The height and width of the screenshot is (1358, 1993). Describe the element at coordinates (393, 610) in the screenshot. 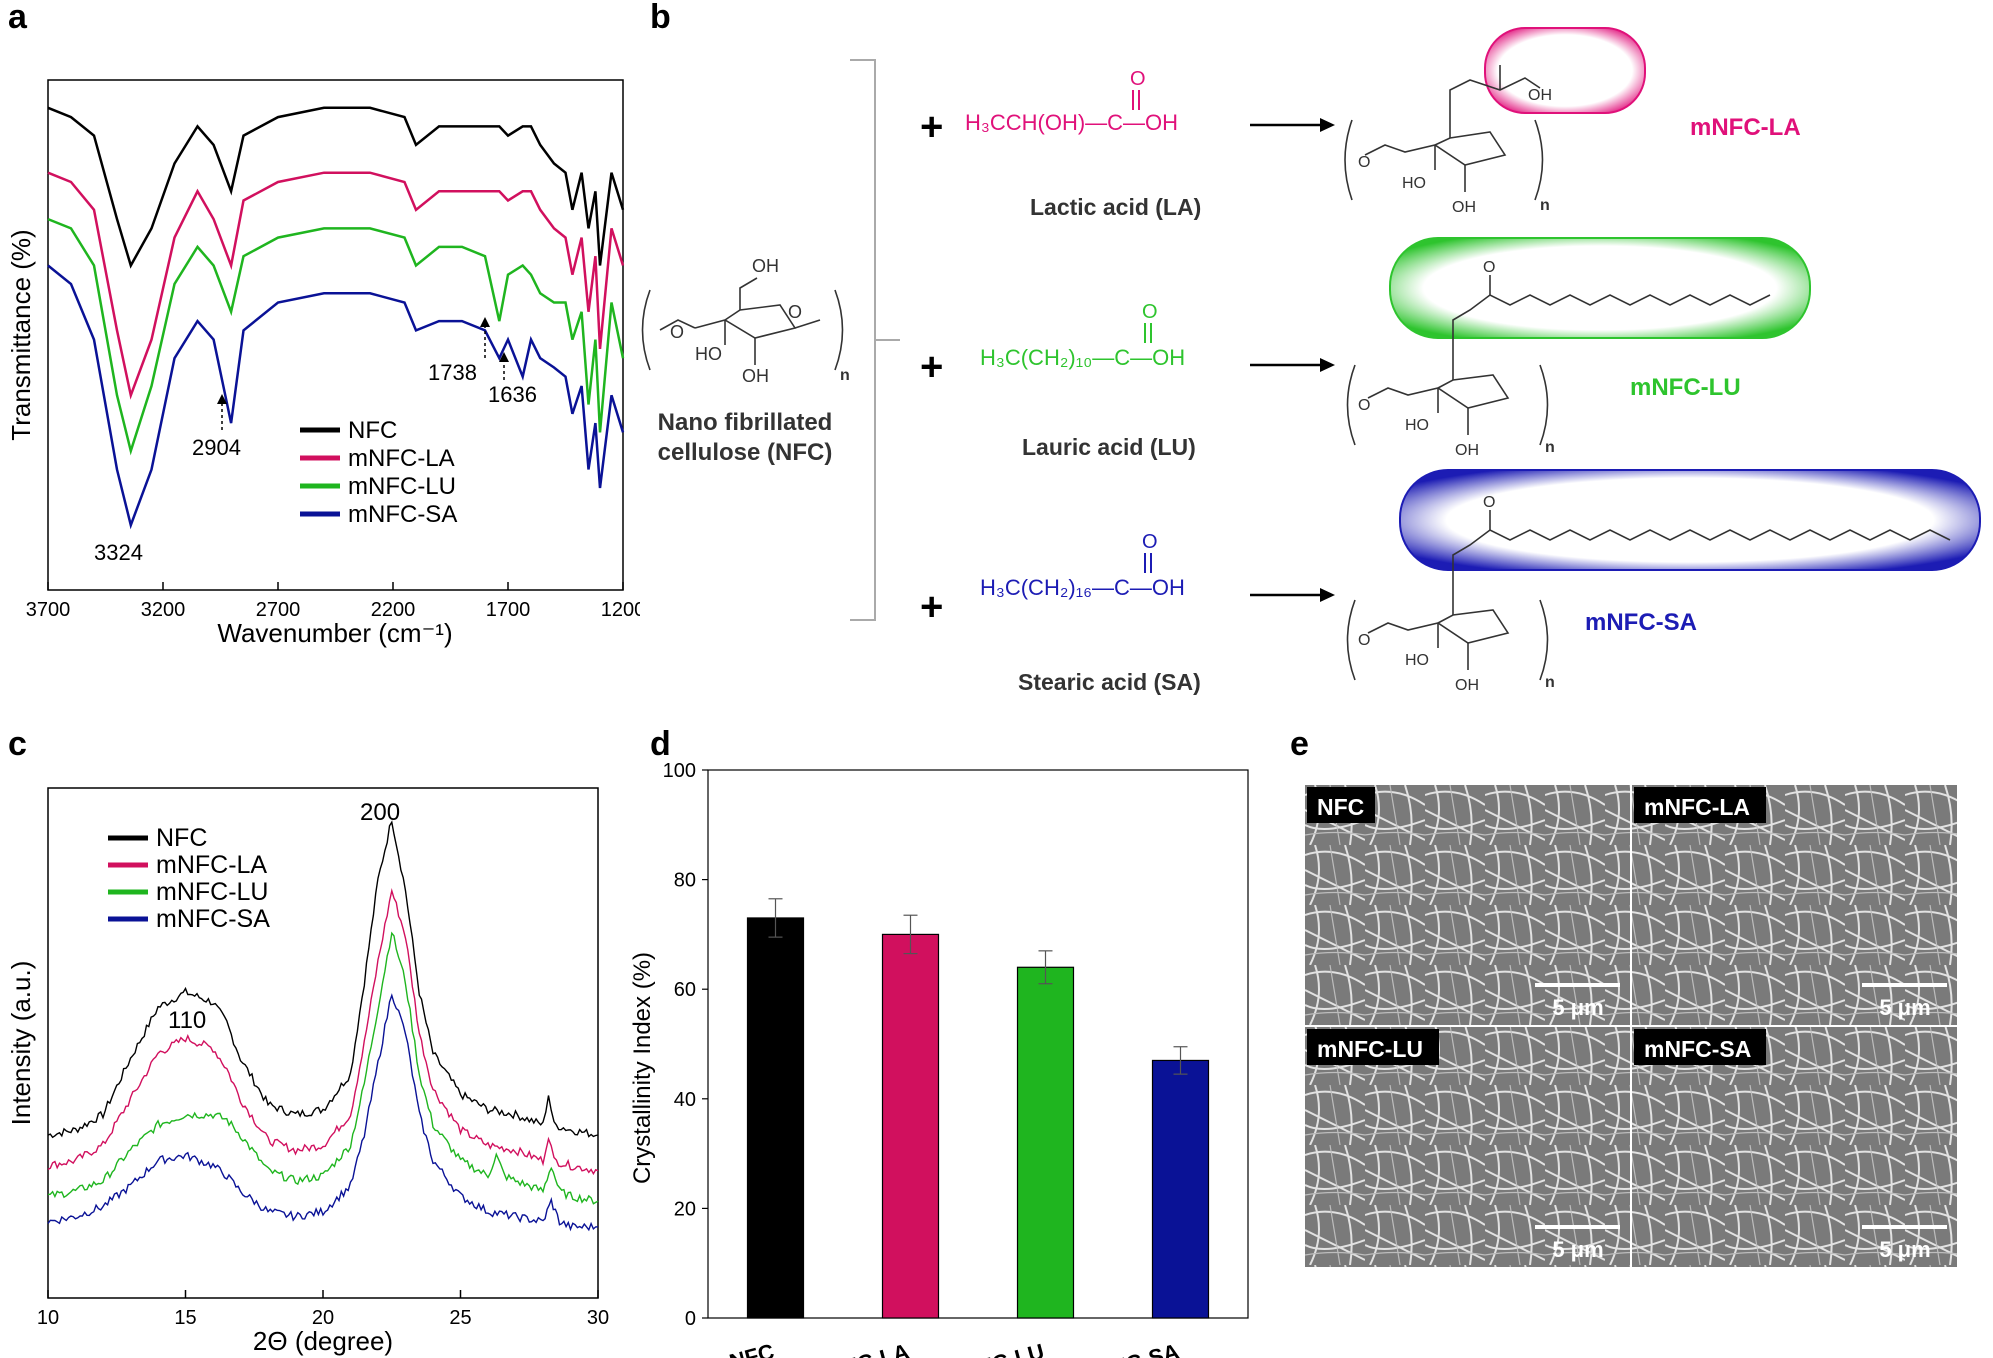

I see `x-tick-label: 2200` at that location.